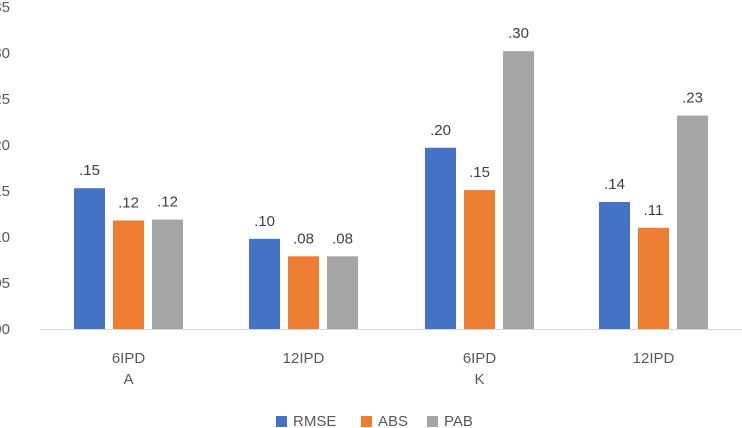  What do you see at coordinates (5, 191) in the screenshot?
I see `y-tick-label: .15` at bounding box center [5, 191].